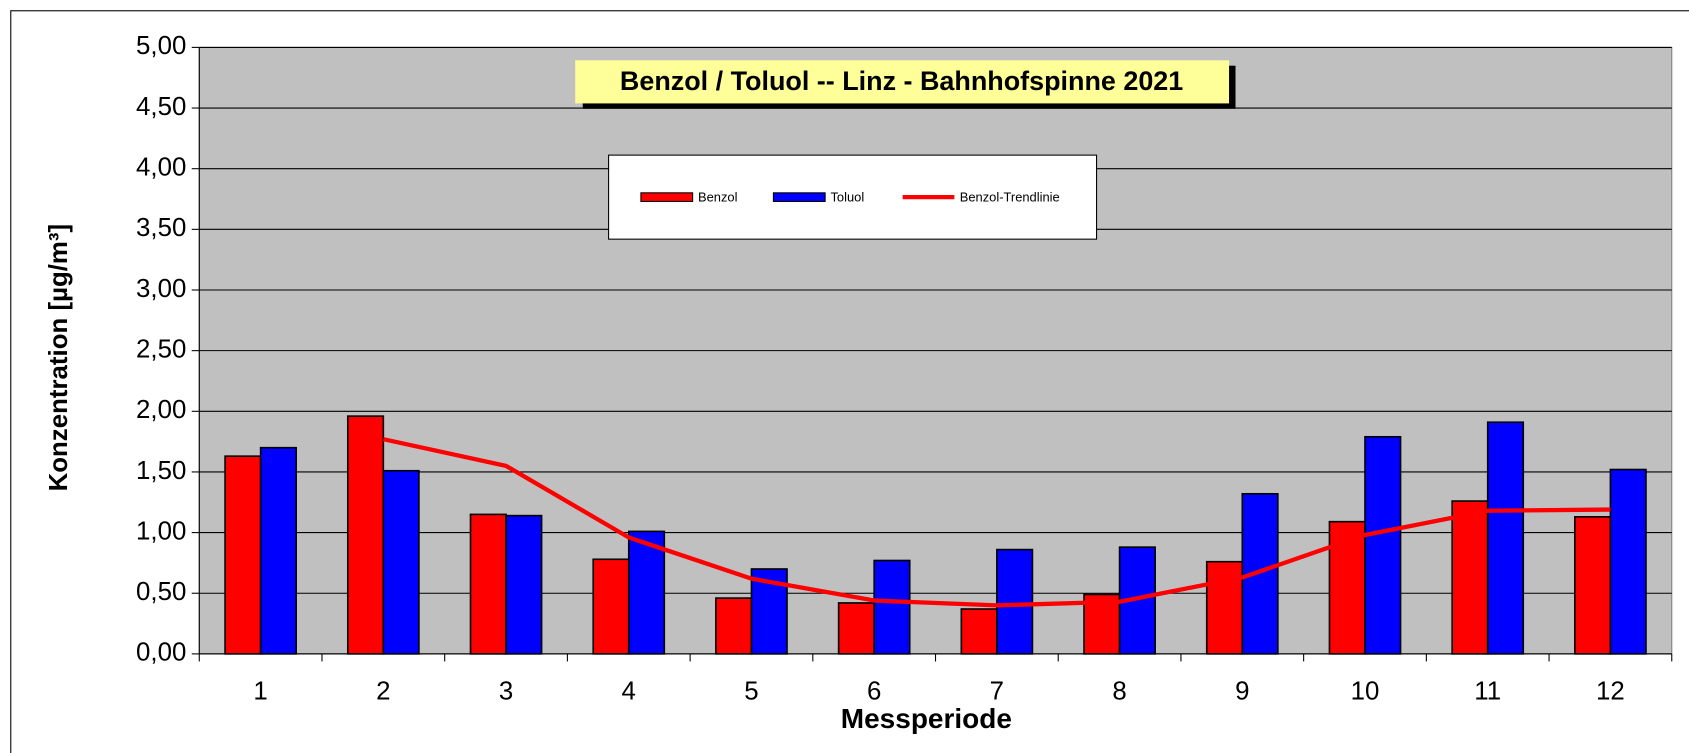 The width and height of the screenshot is (1689, 753). I want to click on x-tick-label: 3, so click(506, 692).